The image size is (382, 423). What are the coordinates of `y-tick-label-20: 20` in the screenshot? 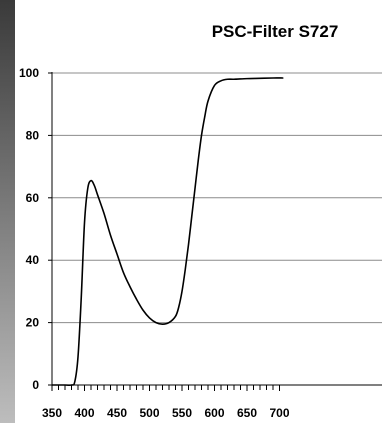 It's located at (33, 323).